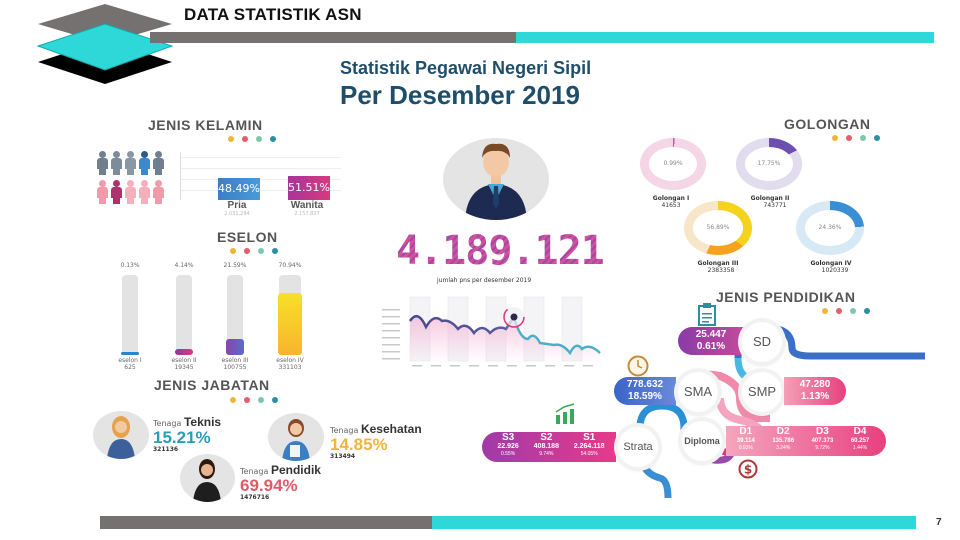 The width and height of the screenshot is (960, 540). What do you see at coordinates (235, 360) in the screenshot?
I see `eselon-name: eselon III` at bounding box center [235, 360].